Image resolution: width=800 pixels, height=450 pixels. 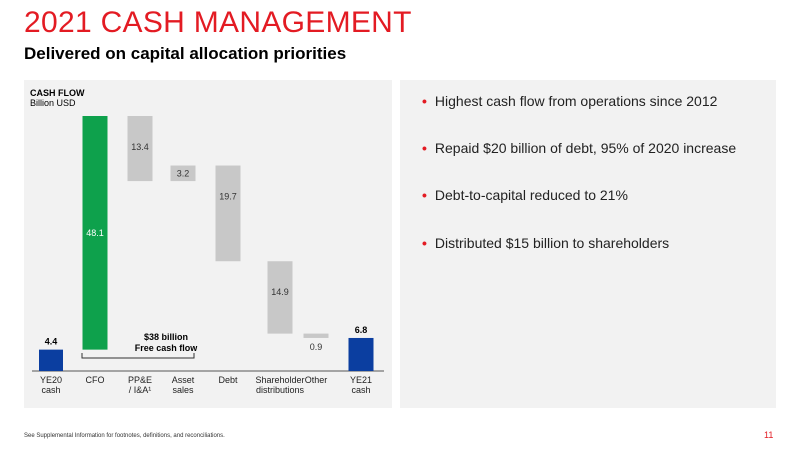 I want to click on free-cash-flow-annotation: Free cash flow, so click(x=167, y=348).